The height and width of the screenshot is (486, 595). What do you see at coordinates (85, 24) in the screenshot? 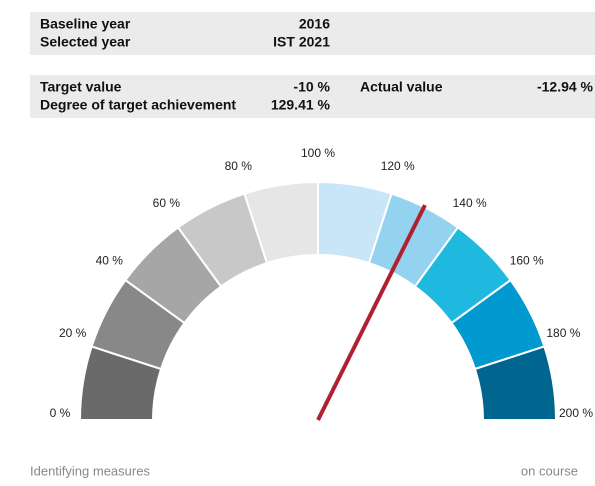
I see `label: Baseline year` at bounding box center [85, 24].